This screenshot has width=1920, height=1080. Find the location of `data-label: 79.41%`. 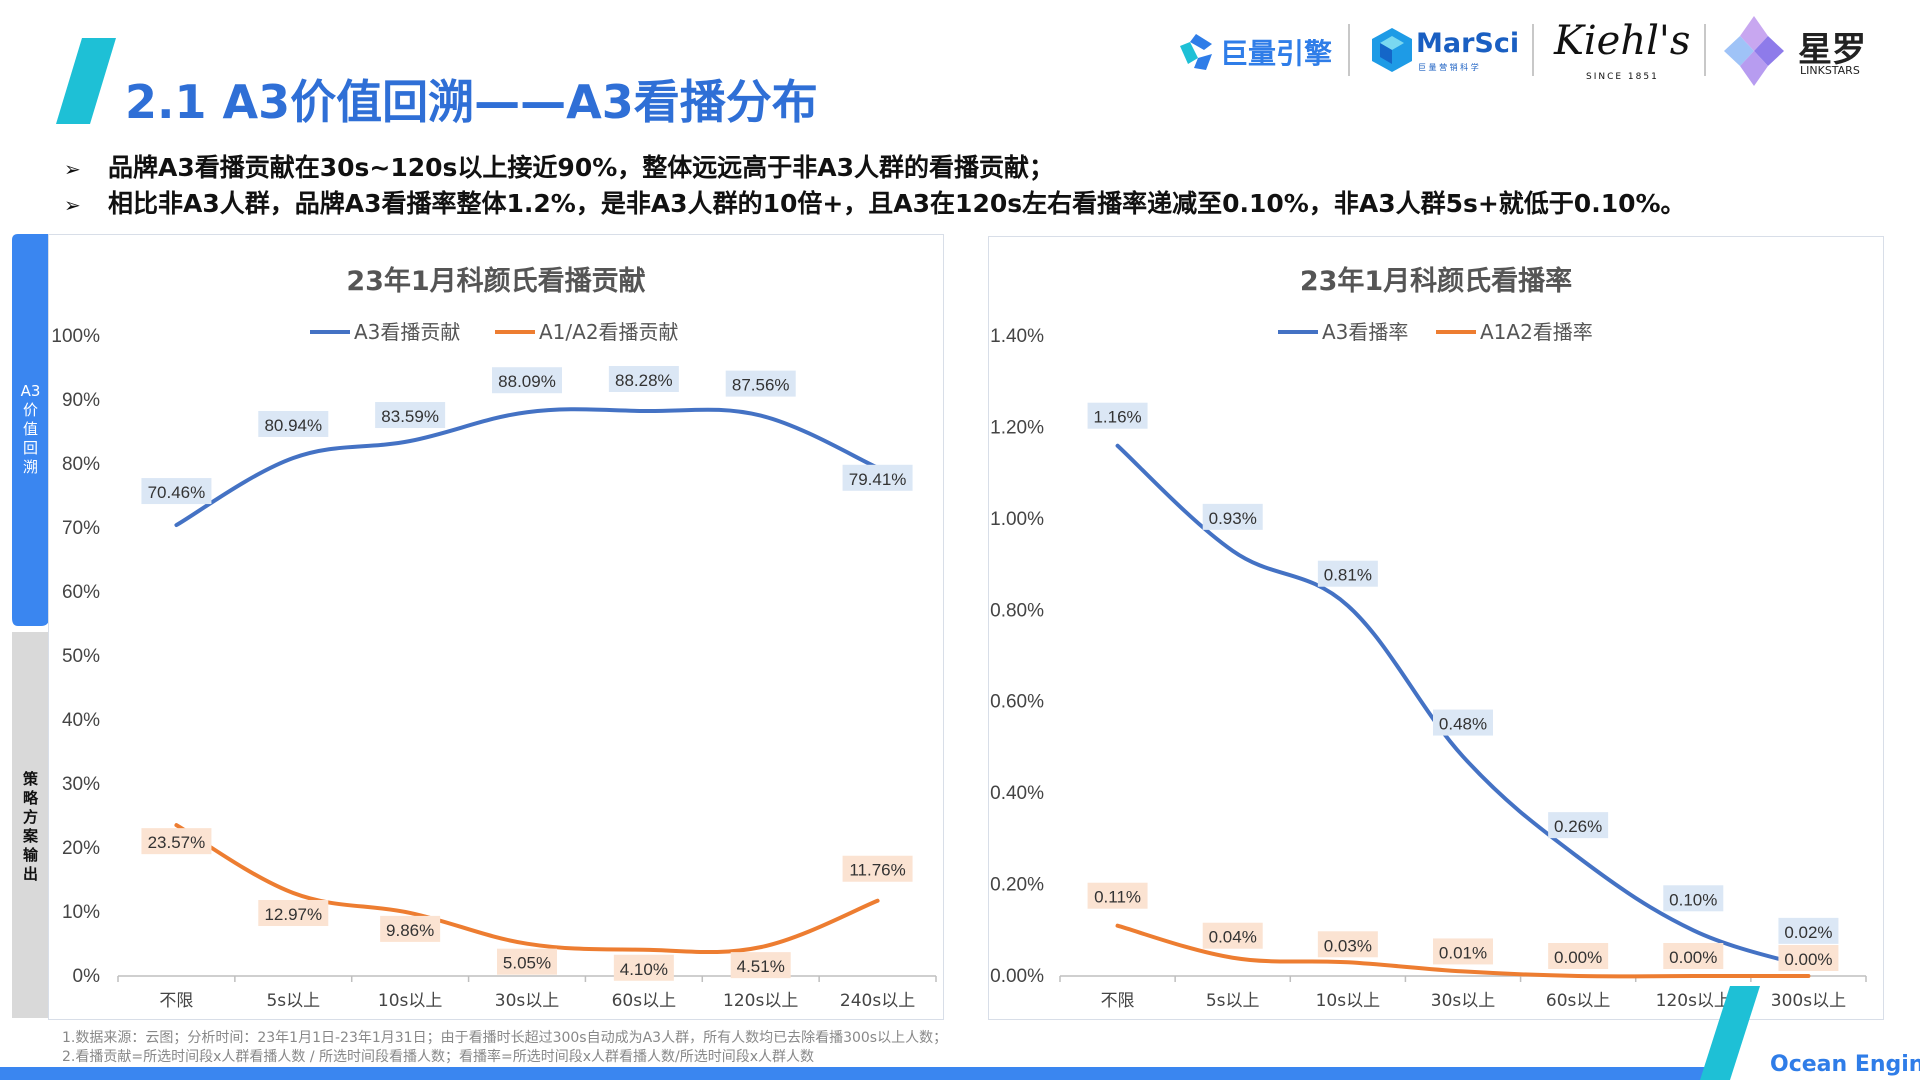

data-label: 79.41% is located at coordinates (878, 479).